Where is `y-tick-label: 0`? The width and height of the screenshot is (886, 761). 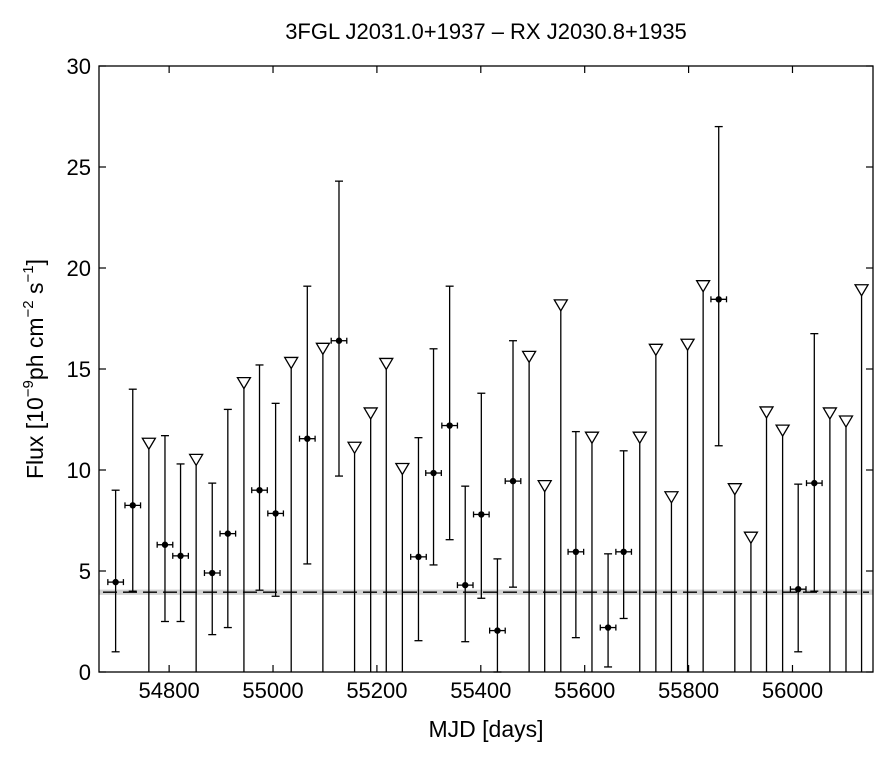 y-tick-label: 0 is located at coordinates (85, 672).